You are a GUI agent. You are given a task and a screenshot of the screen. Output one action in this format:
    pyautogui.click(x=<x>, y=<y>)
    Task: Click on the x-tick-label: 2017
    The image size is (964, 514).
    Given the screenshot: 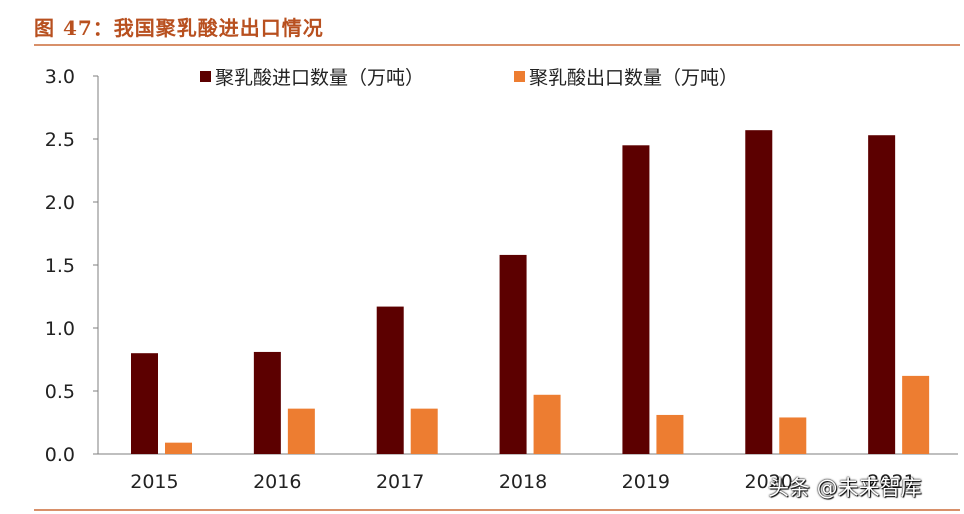 What is the action you would take?
    pyautogui.click(x=400, y=482)
    